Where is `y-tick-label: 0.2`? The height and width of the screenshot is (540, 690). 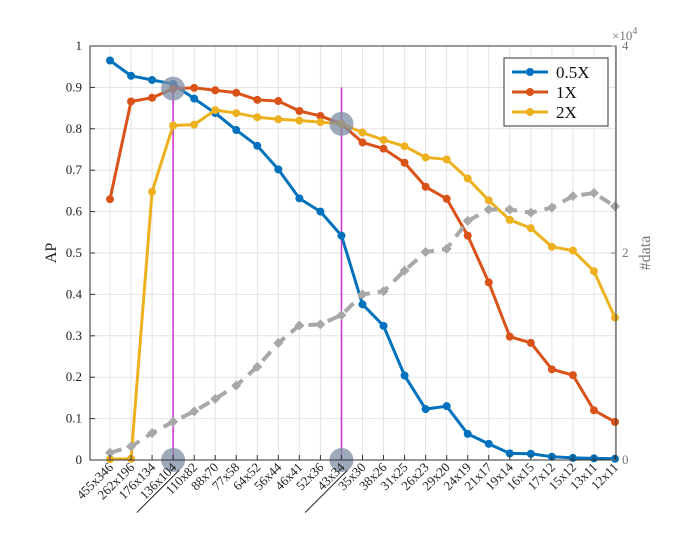 y-tick-label: 0.2 is located at coordinates (74, 376).